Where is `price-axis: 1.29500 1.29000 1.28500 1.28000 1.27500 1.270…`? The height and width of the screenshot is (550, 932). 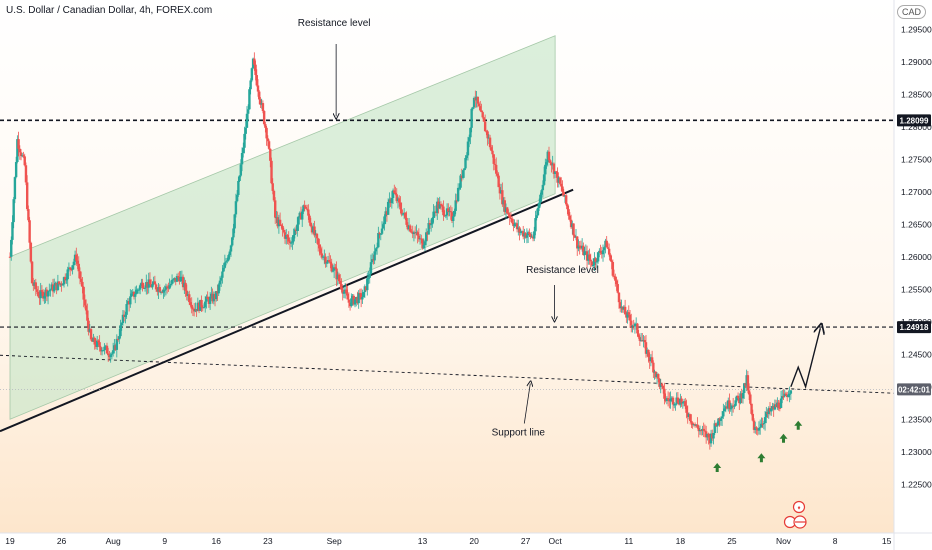
price-axis: 1.29500 1.29000 1.28500 1.28000 1.27500 1.270… is located at coordinates (914, 256).